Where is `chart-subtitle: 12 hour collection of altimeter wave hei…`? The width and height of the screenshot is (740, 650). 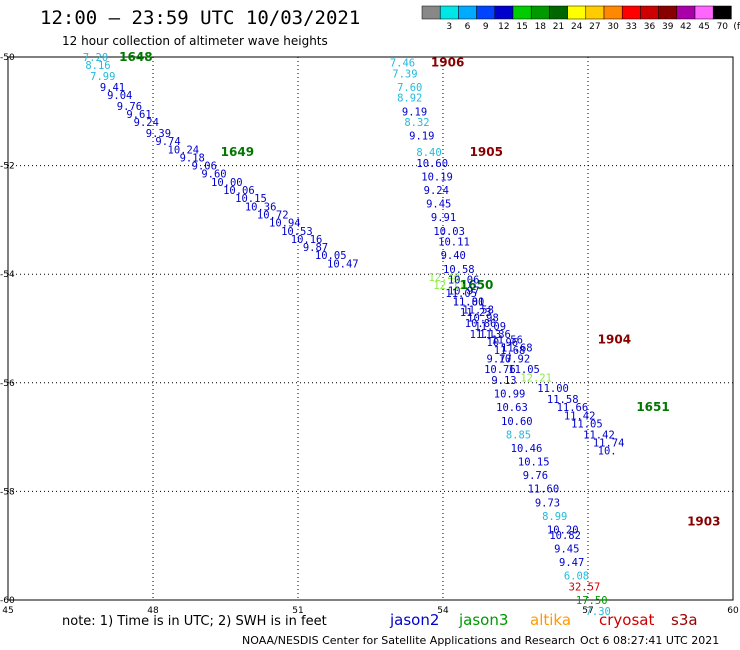
chart-subtitle: 12 hour collection of altimeter wave hei… is located at coordinates (195, 41).